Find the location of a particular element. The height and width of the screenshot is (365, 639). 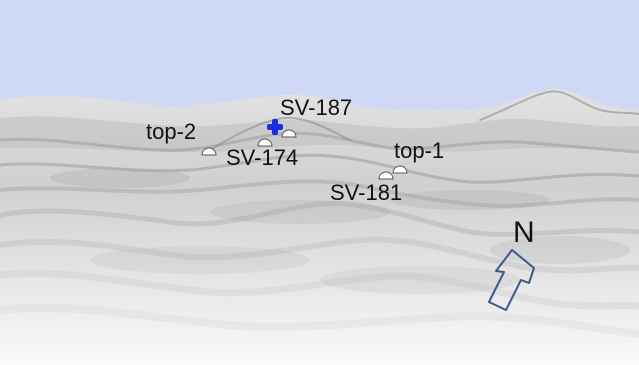

label-top-1: top-1 is located at coordinates (419, 150).